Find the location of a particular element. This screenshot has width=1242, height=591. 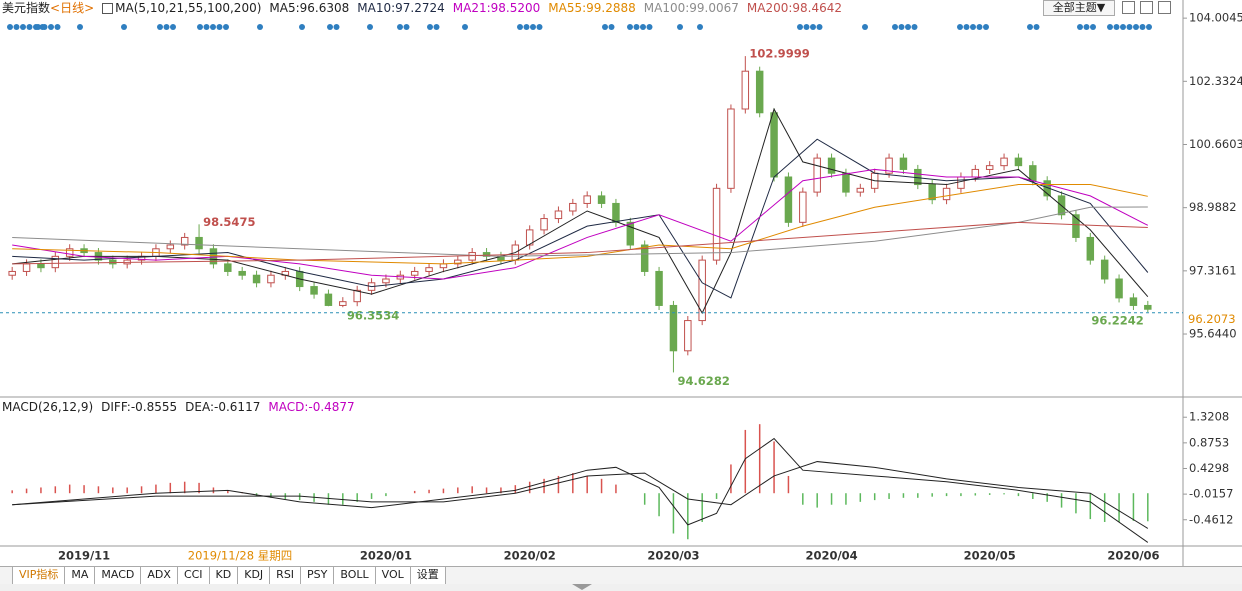

y-tick-label: 95.6440 is located at coordinates (1213, 334).